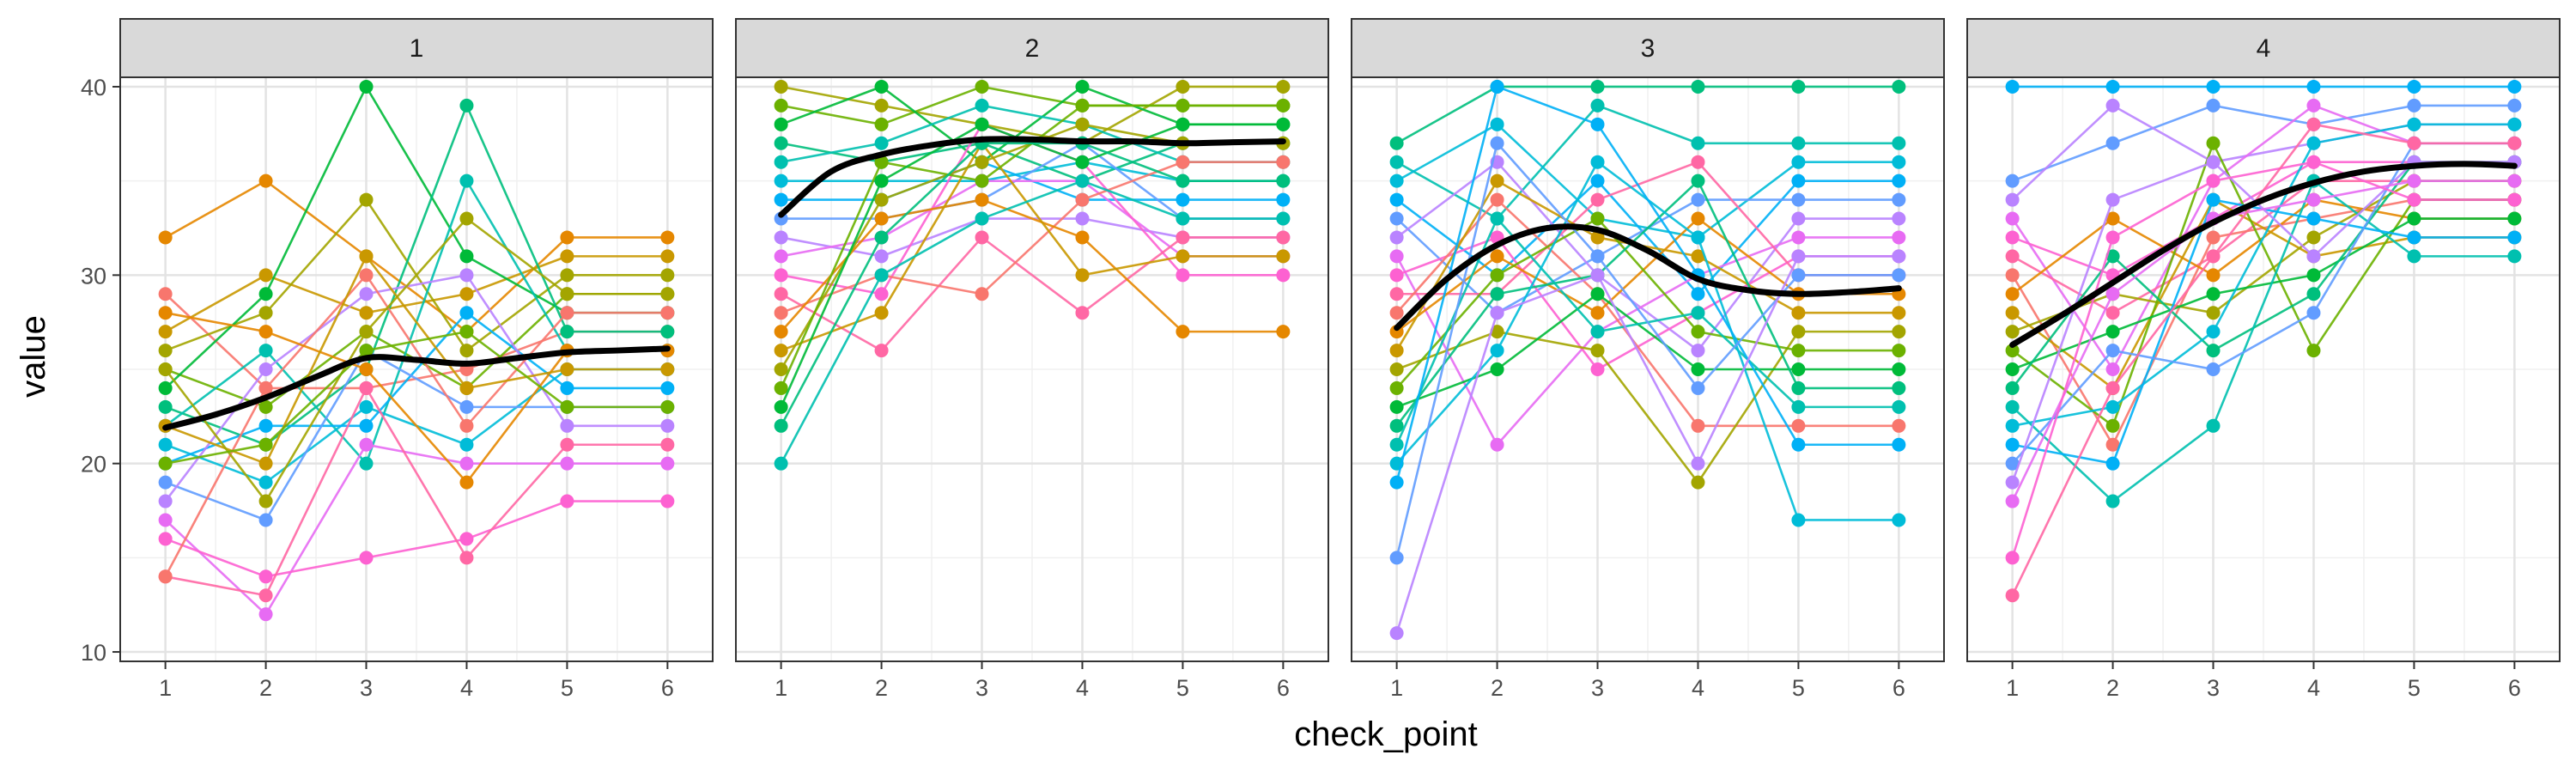 Image resolution: width=2576 pixels, height=773 pixels. I want to click on series-group, so click(417, 350).